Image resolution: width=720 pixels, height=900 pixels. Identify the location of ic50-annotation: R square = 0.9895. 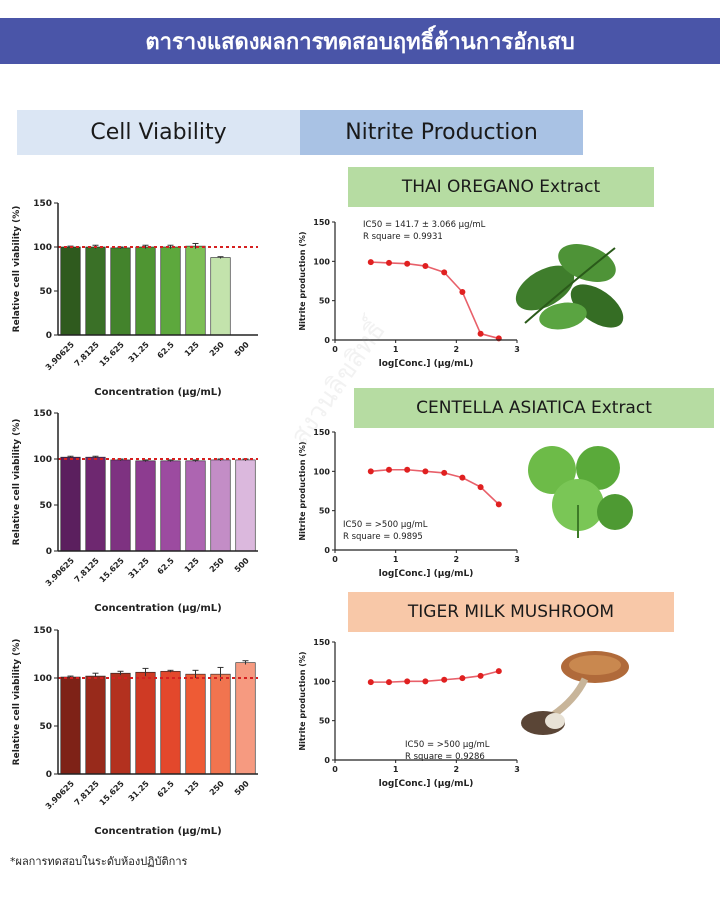
(383, 537).